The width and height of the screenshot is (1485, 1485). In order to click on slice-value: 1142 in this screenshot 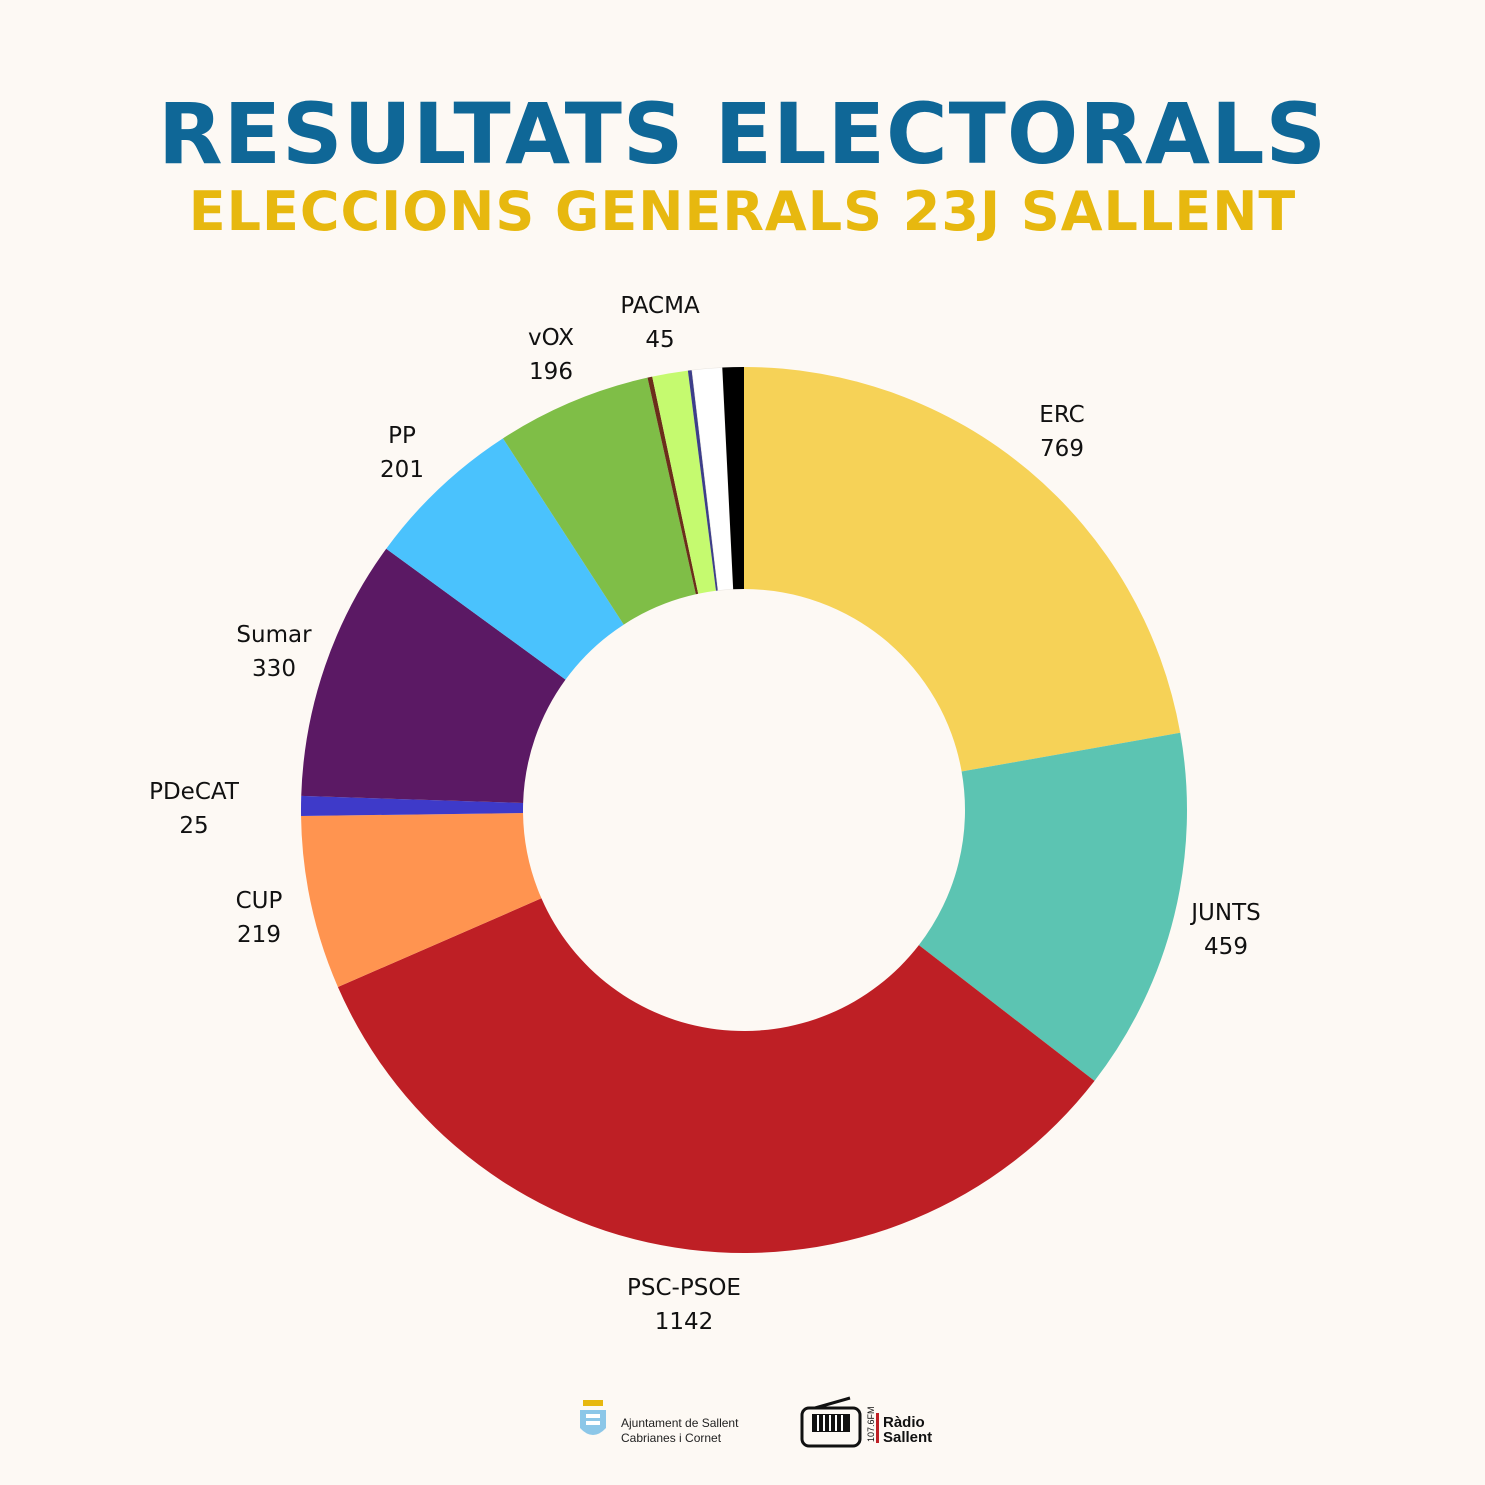, I will do `click(684, 1322)`.